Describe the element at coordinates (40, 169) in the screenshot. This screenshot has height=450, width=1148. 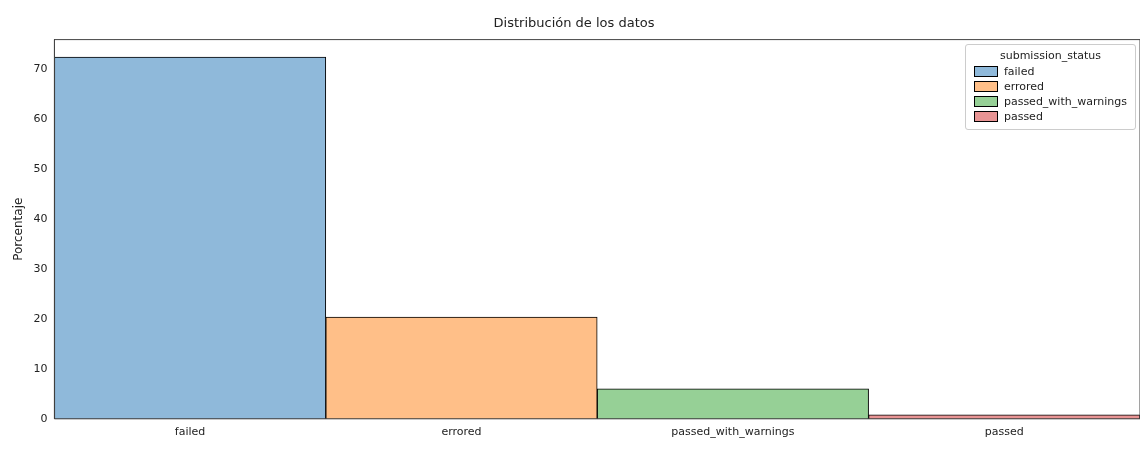
I see `y-tick-label: 50` at that location.